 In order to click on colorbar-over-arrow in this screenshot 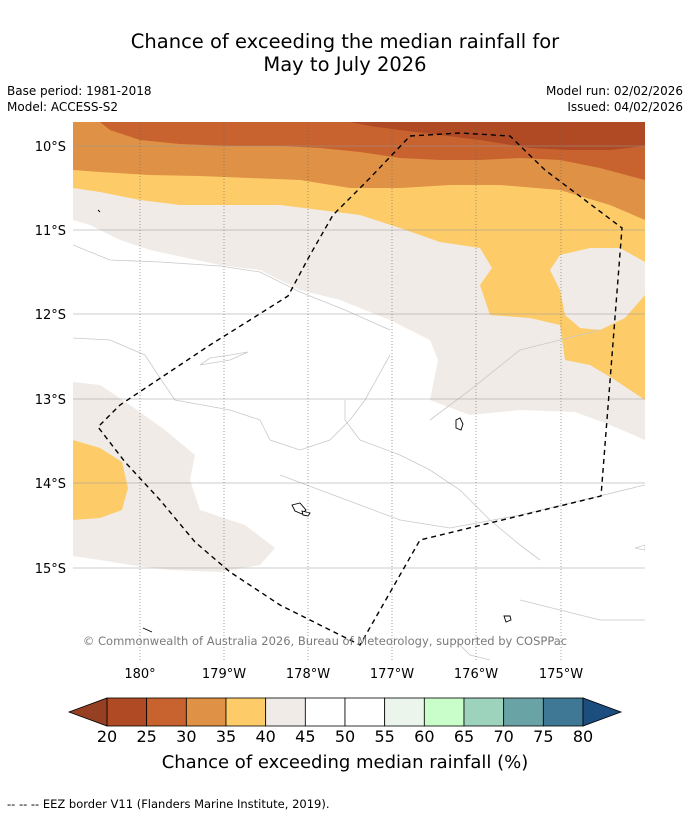, I will do `click(602, 712)`.